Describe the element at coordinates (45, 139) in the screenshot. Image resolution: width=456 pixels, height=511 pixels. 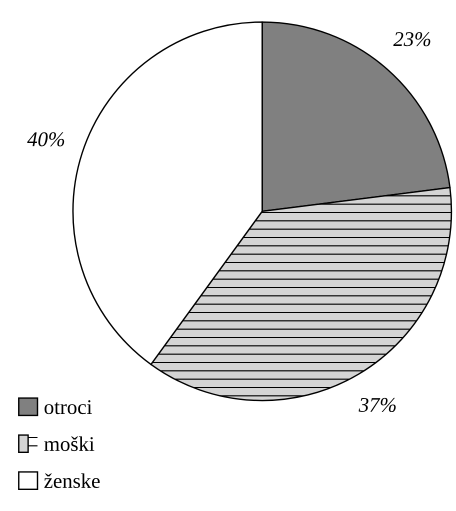
I see `data-label: 40%` at that location.